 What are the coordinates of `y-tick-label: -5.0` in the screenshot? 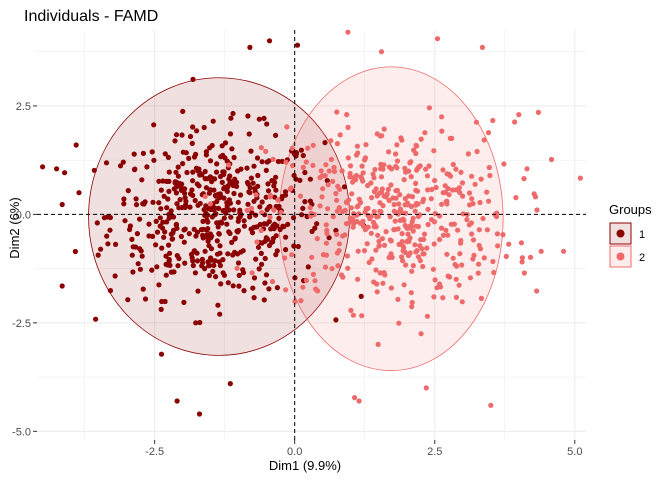 It's located at (21, 432).